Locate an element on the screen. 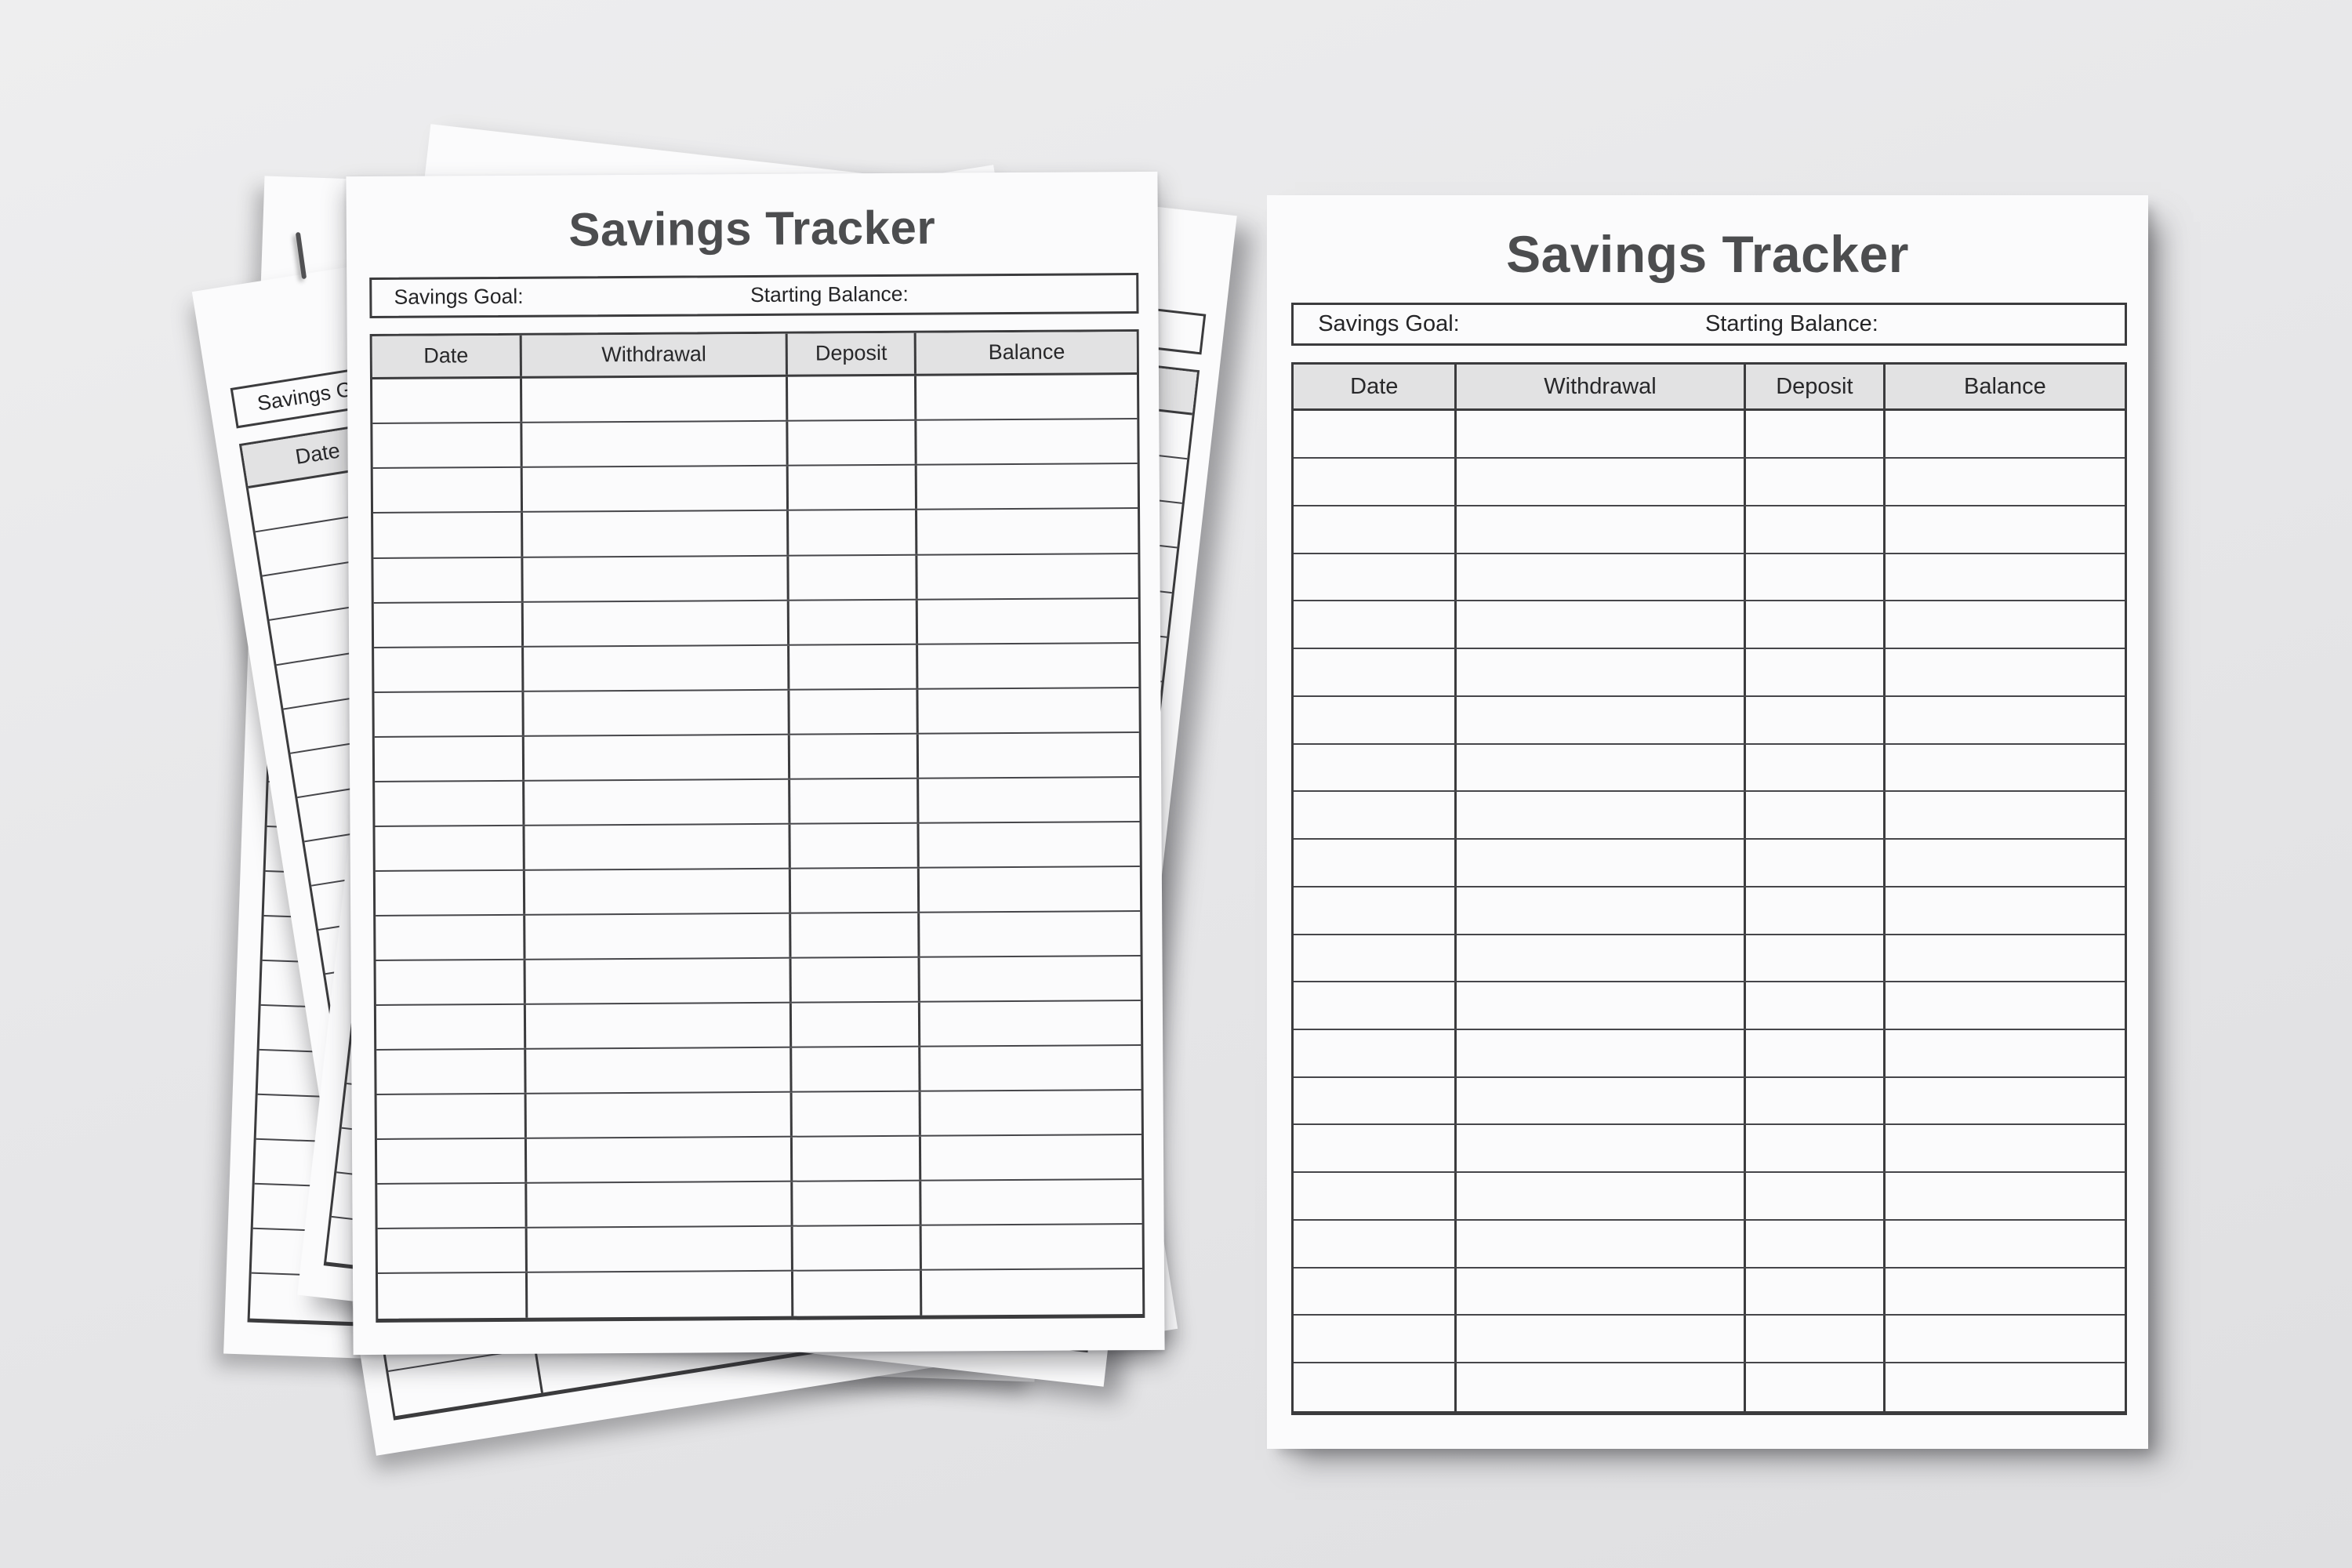 Image resolution: width=2352 pixels, height=1568 pixels. header-cell-balance: Balance is located at coordinates (1026, 352).